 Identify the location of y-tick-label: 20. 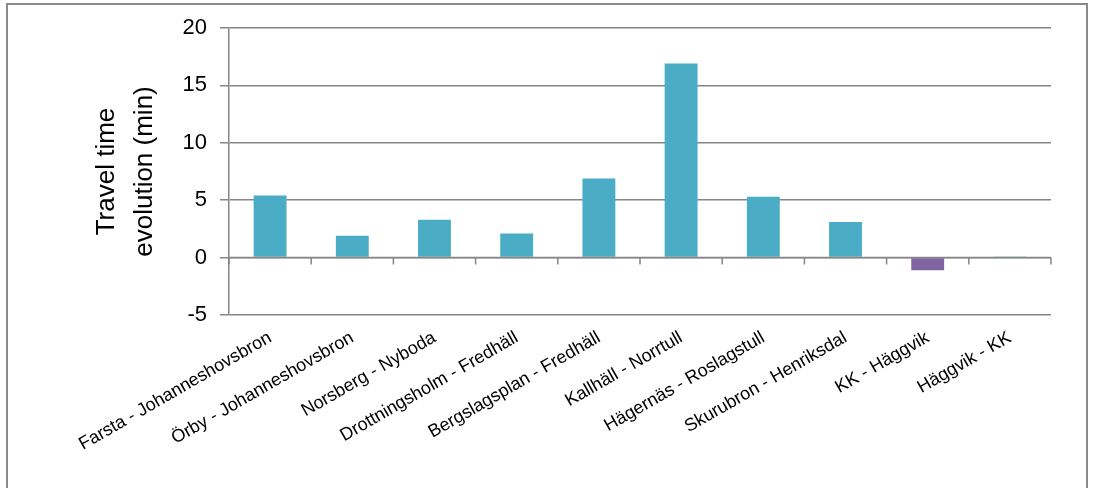
(194, 27).